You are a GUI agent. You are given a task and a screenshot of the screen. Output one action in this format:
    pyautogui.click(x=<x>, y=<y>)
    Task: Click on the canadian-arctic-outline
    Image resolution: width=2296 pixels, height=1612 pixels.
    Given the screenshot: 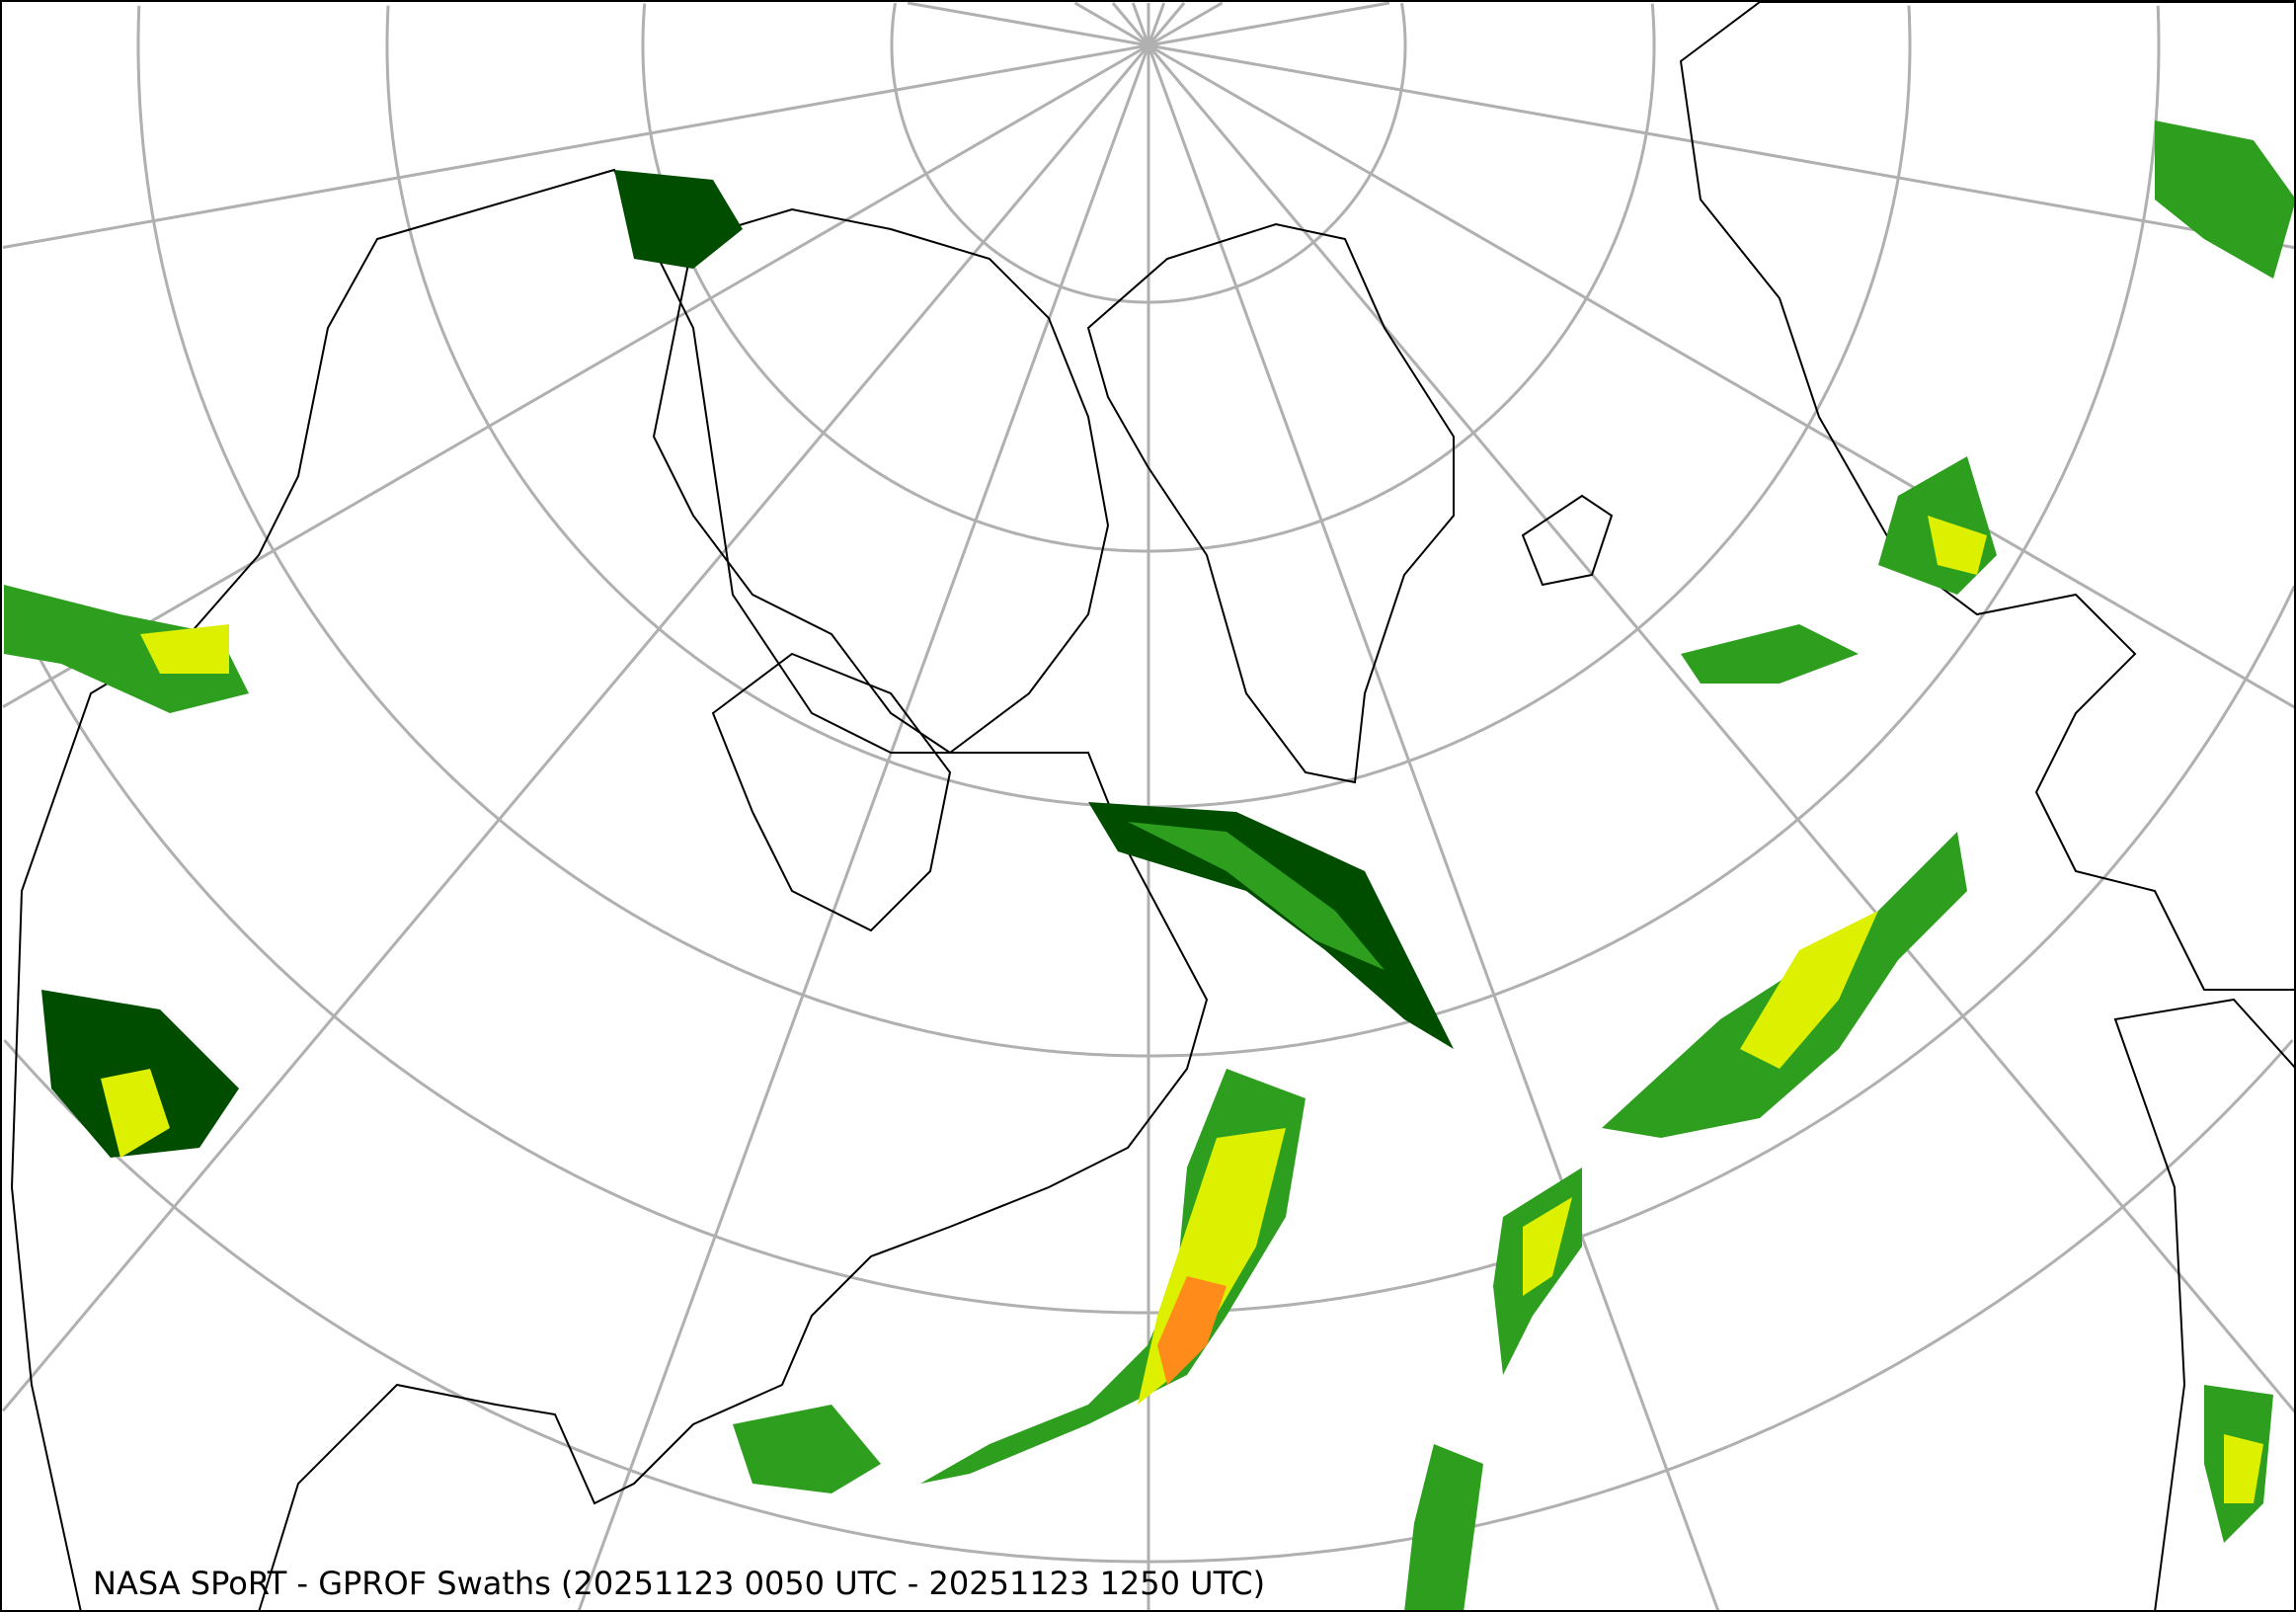 What is the action you would take?
    pyautogui.click(x=881, y=481)
    